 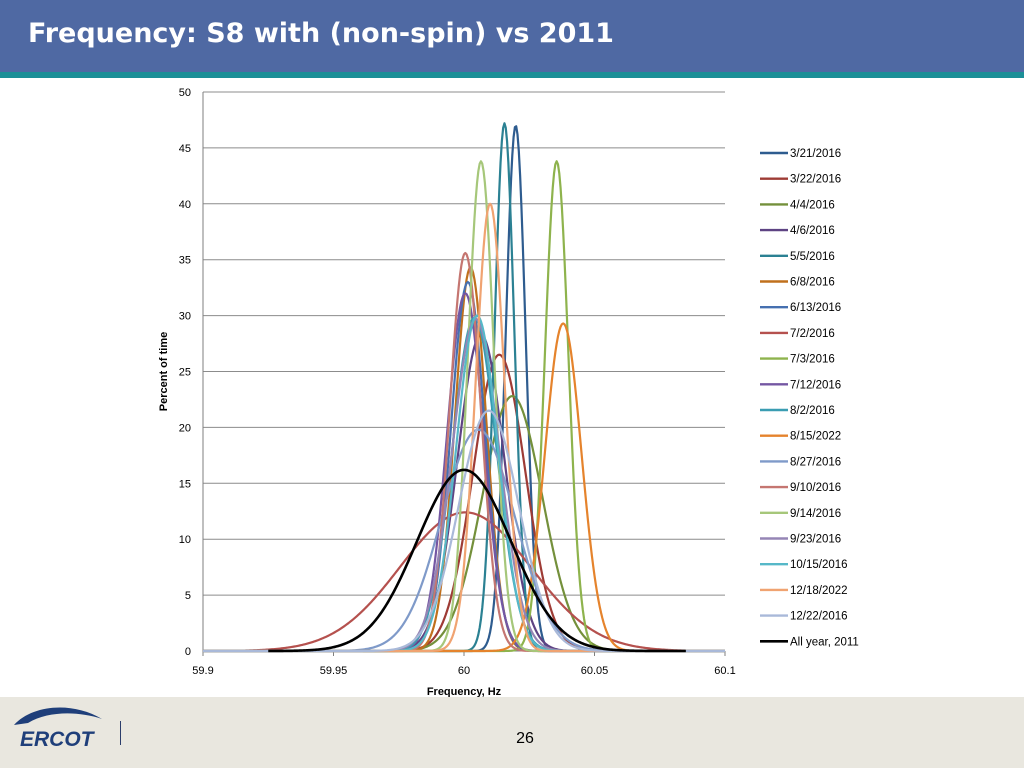 I want to click on y-tick-label: 10, so click(x=185, y=540).